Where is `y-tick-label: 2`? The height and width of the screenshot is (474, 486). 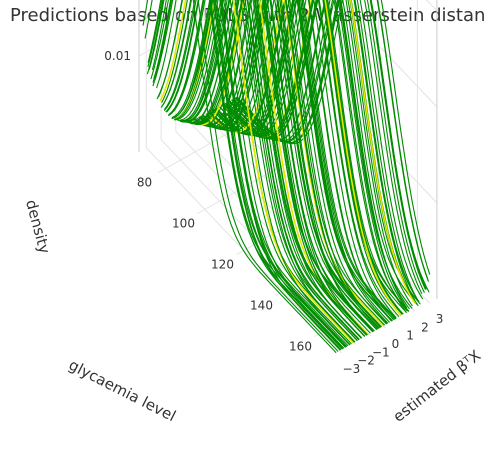 y-tick-label: 2 is located at coordinates (425, 327).